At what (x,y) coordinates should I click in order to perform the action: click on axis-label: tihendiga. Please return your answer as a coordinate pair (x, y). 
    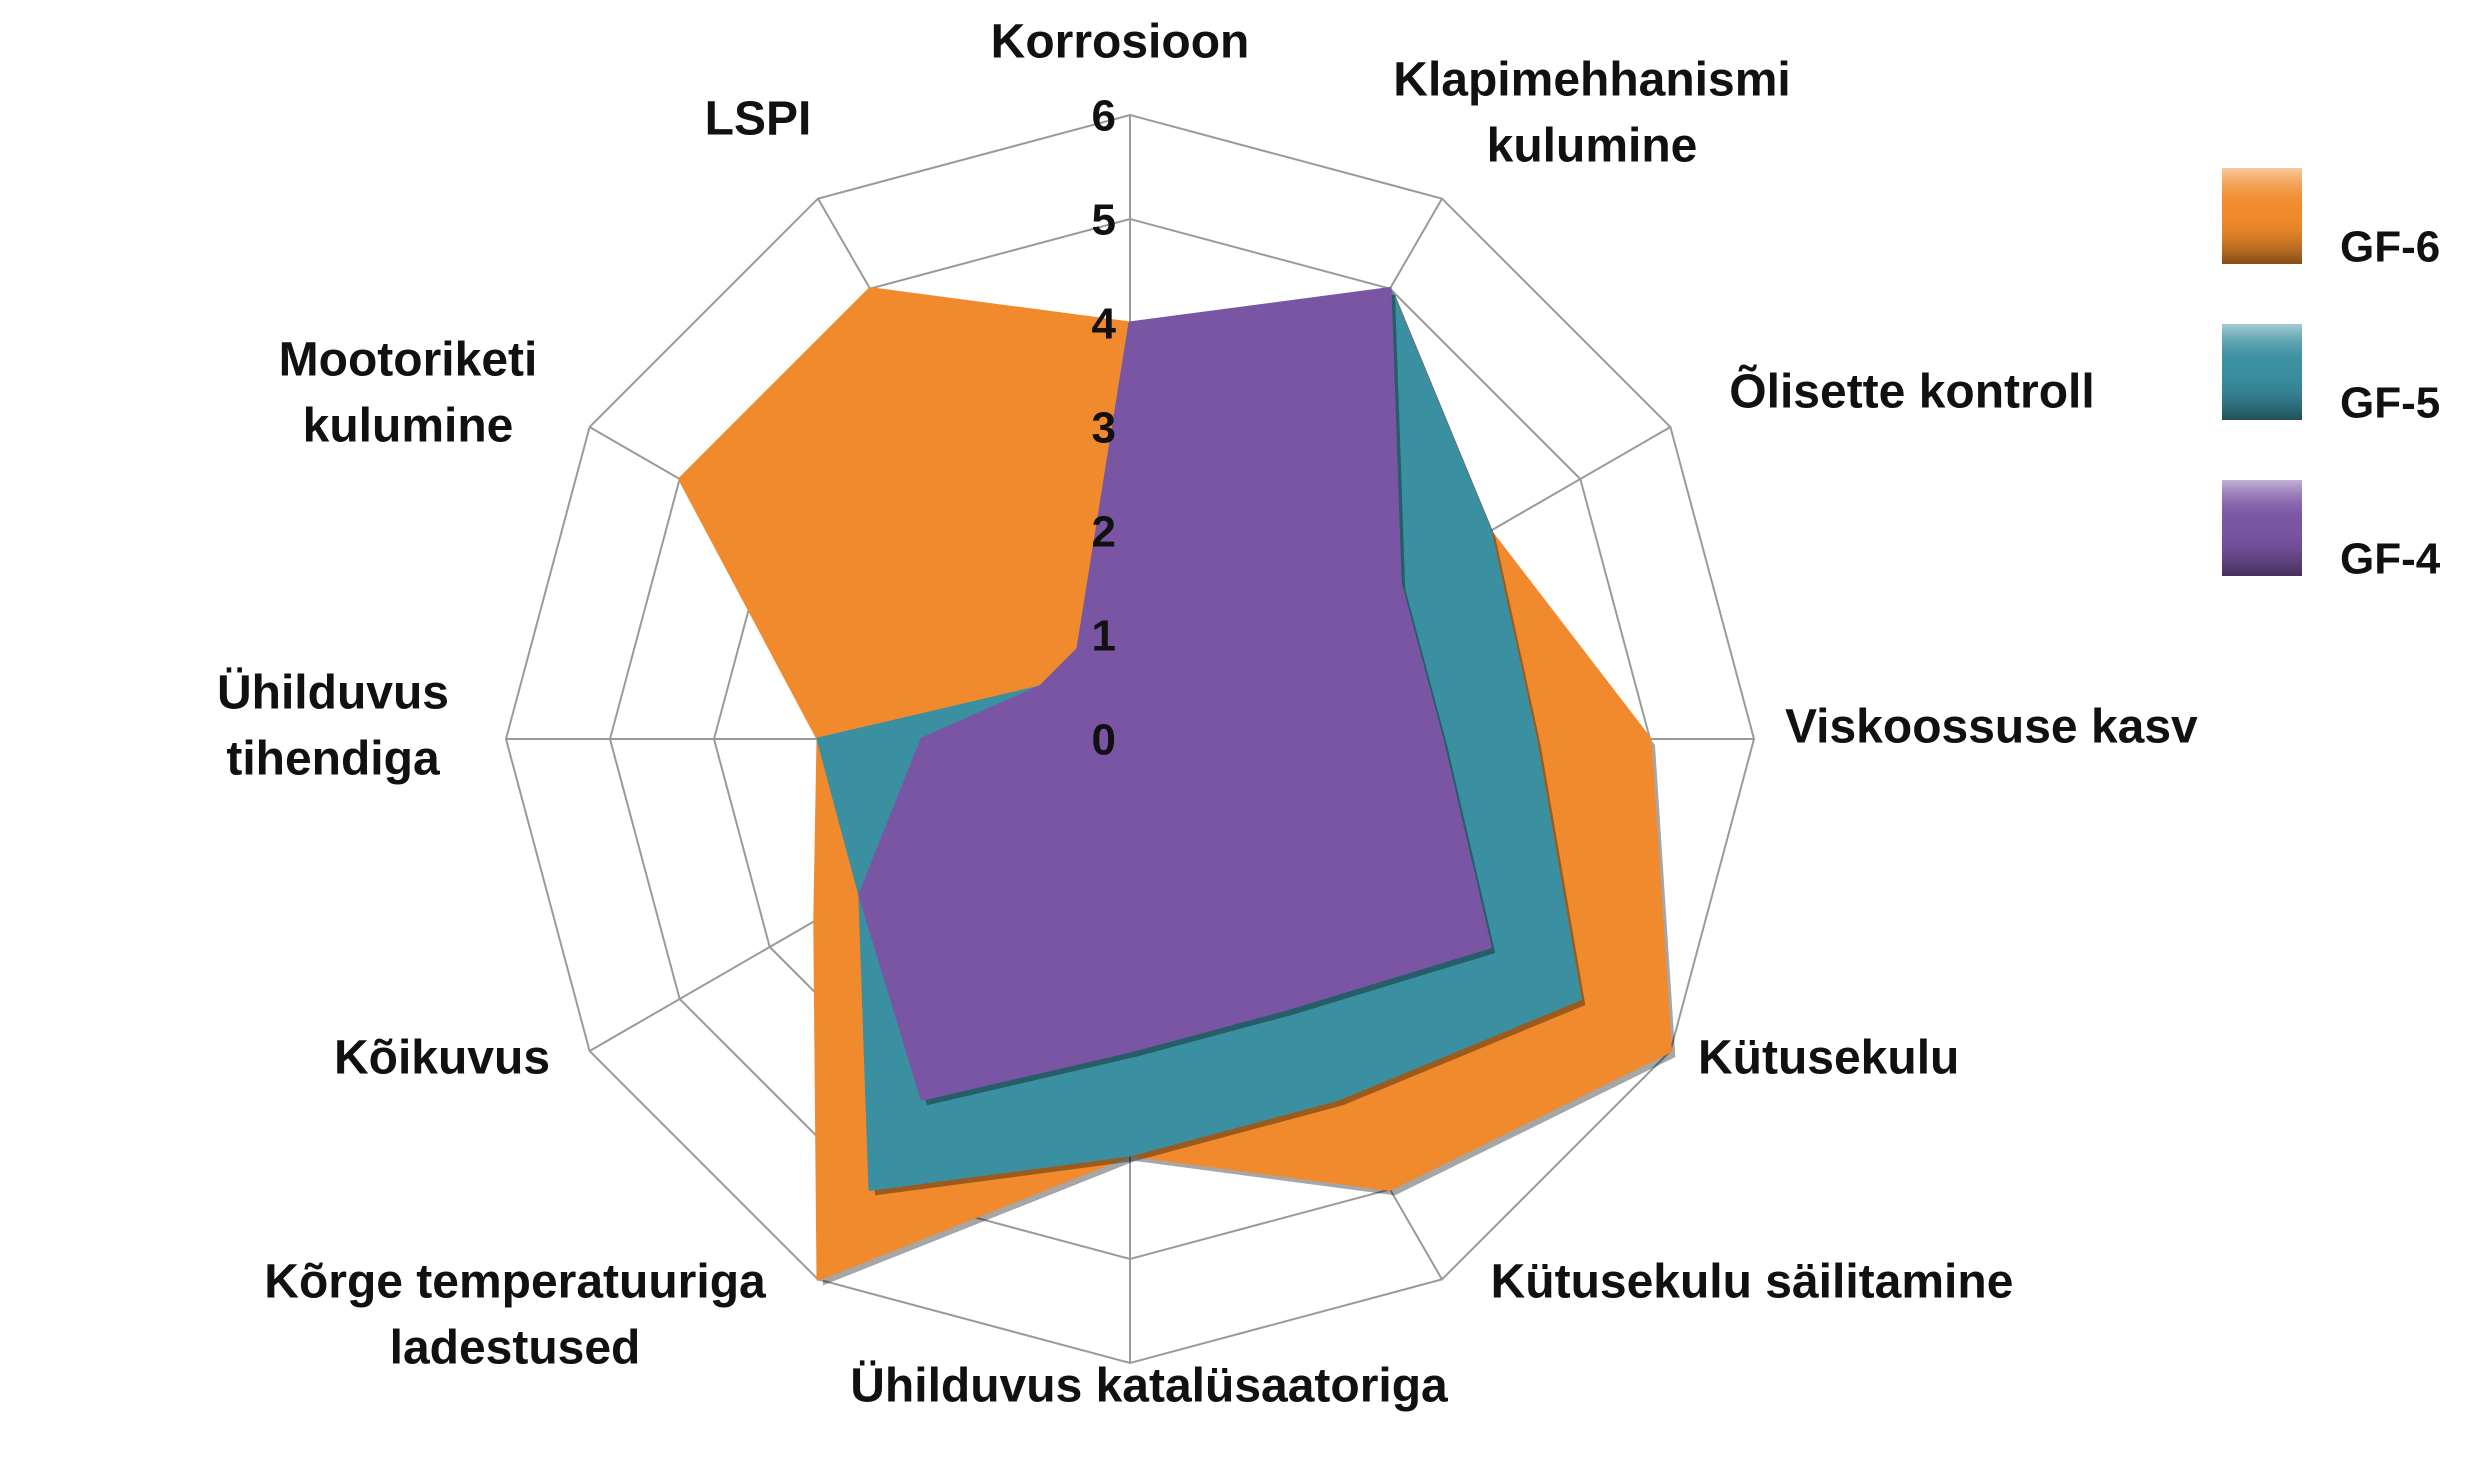
    Looking at the image, I should click on (333, 759).